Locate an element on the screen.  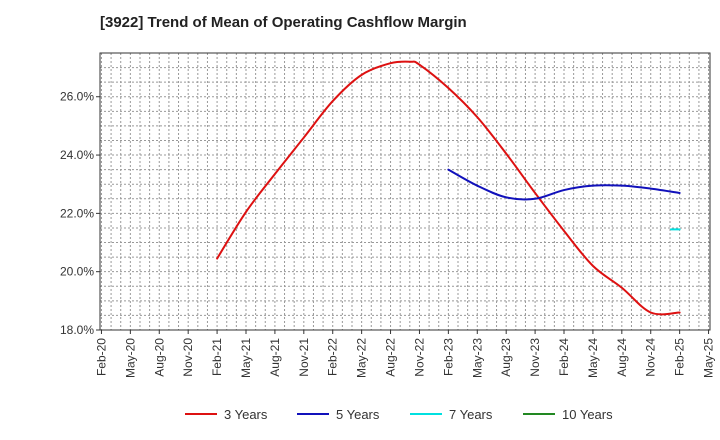
y-tick-label: 24.0% is located at coordinates (77, 155).